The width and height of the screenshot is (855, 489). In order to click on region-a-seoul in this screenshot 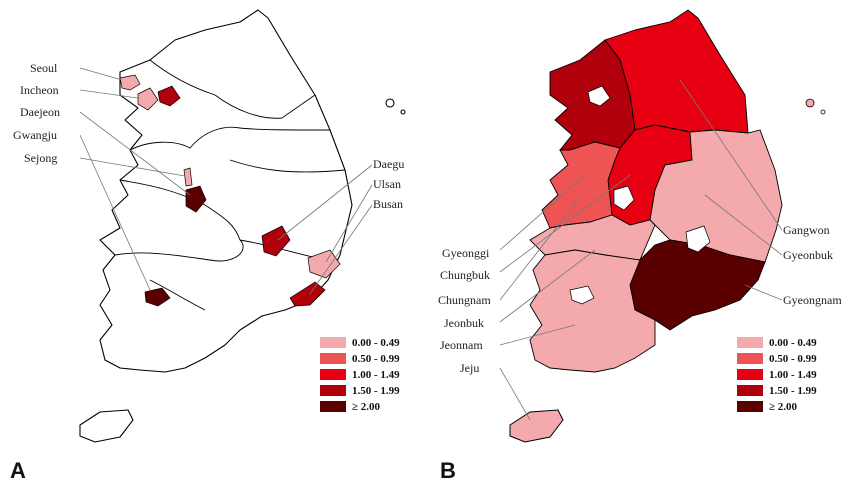, I will do `click(130, 82)`.